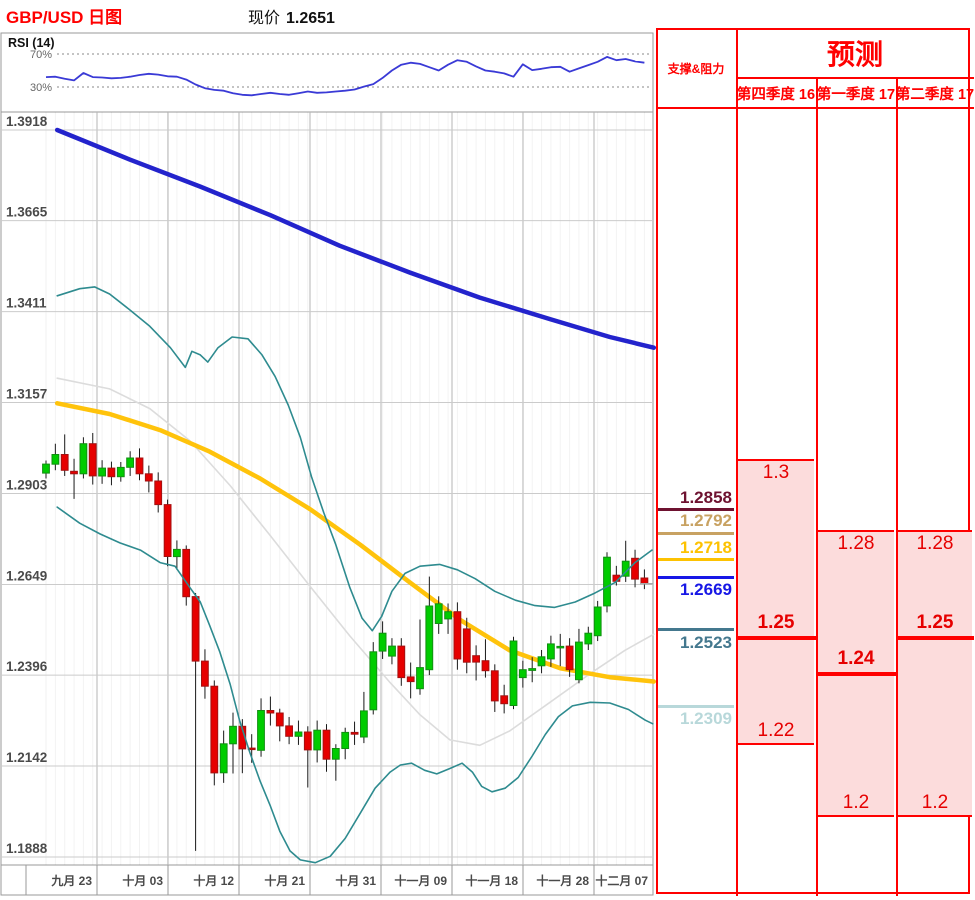 The width and height of the screenshot is (975, 900). What do you see at coordinates (26, 757) in the screenshot?
I see `svg-text: 1.2142` at bounding box center [26, 757].